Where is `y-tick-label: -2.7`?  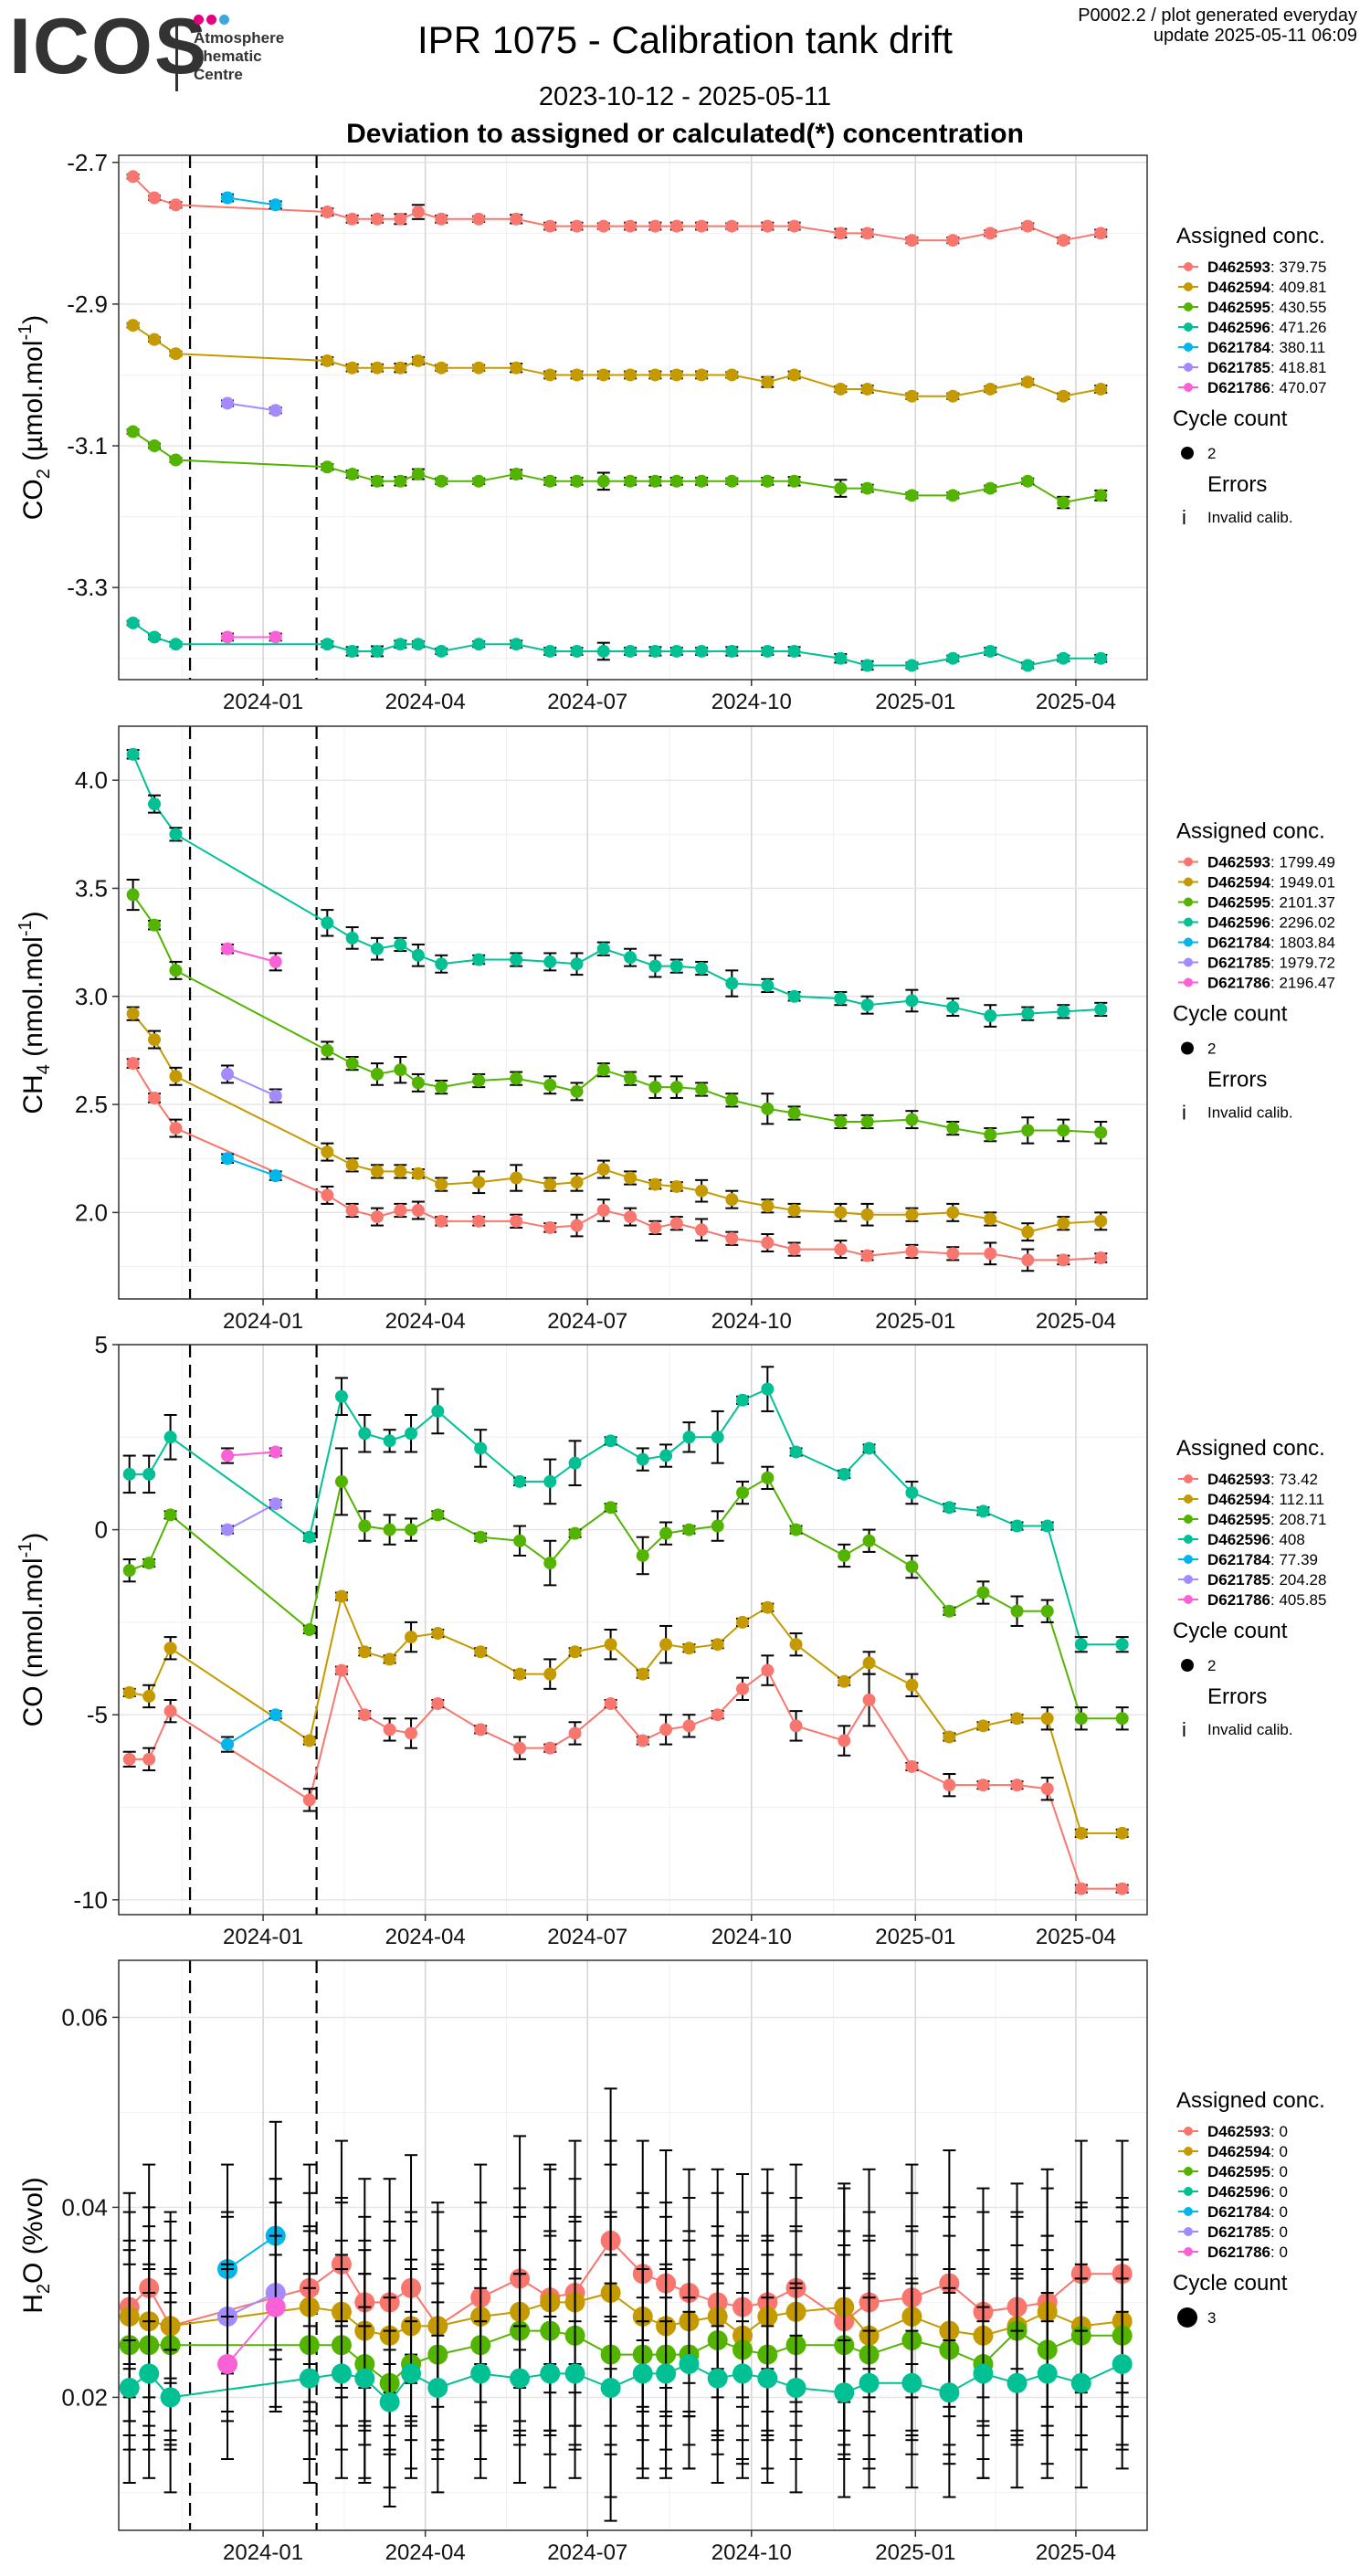
y-tick-label: -2.7 is located at coordinates (87, 162).